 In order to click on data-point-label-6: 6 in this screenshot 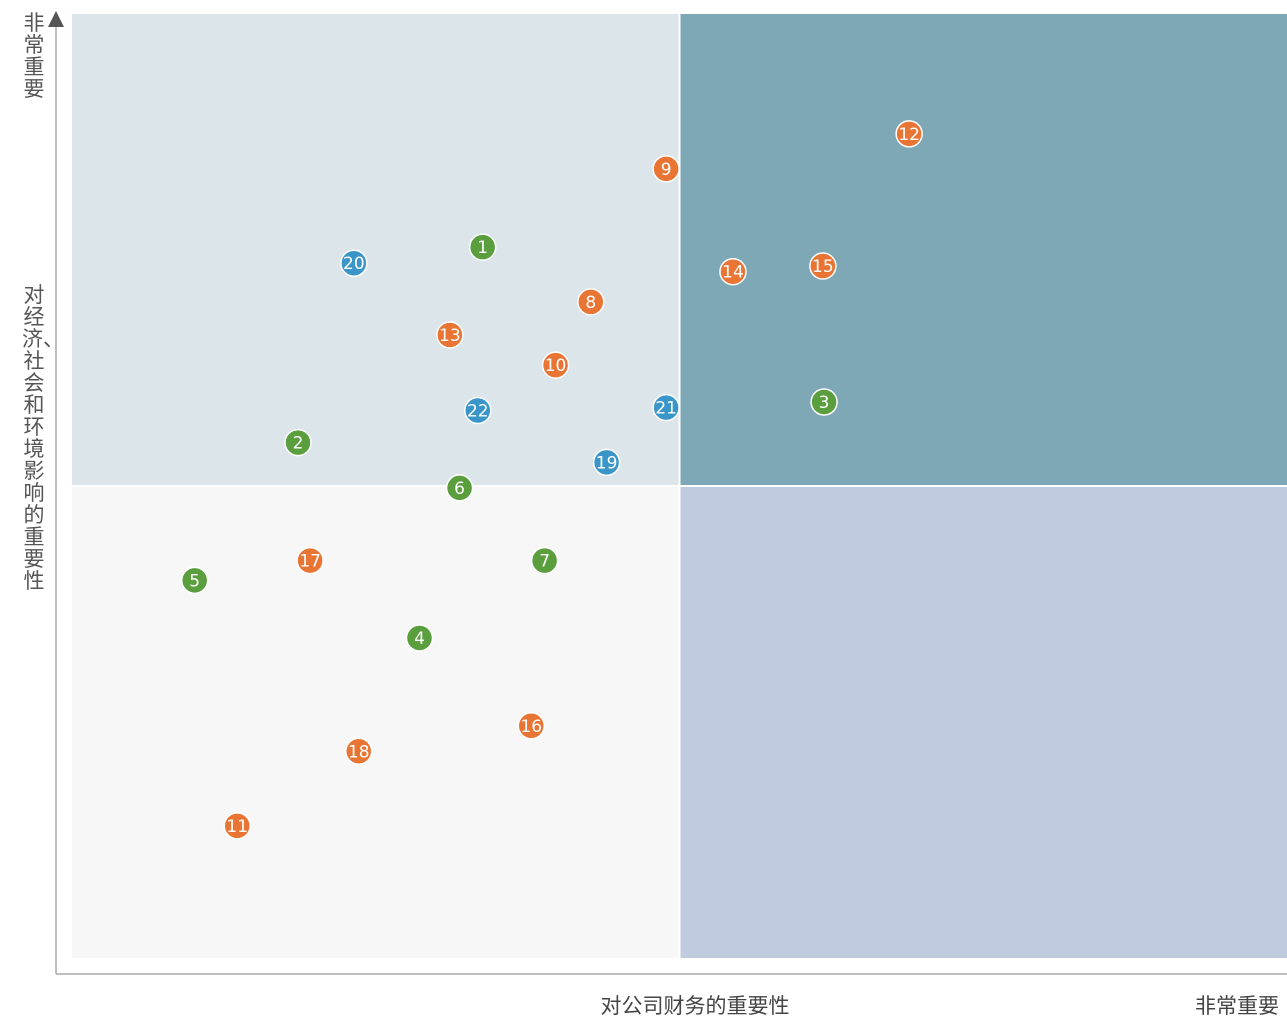, I will do `click(459, 489)`.